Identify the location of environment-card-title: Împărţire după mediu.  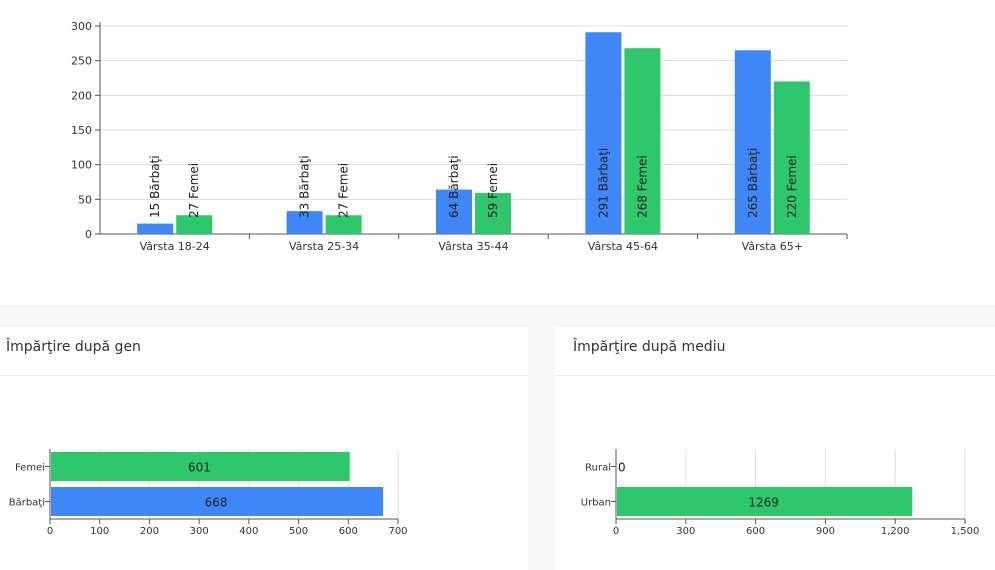
(649, 347).